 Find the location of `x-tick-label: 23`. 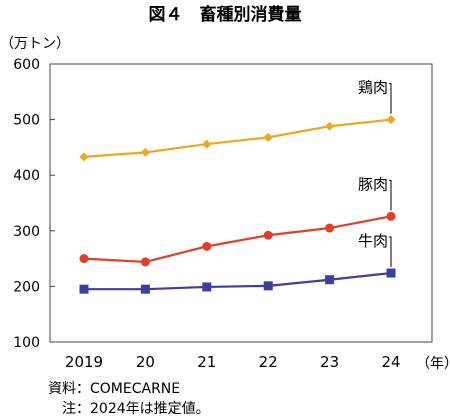

x-tick-label: 23 is located at coordinates (329, 362).